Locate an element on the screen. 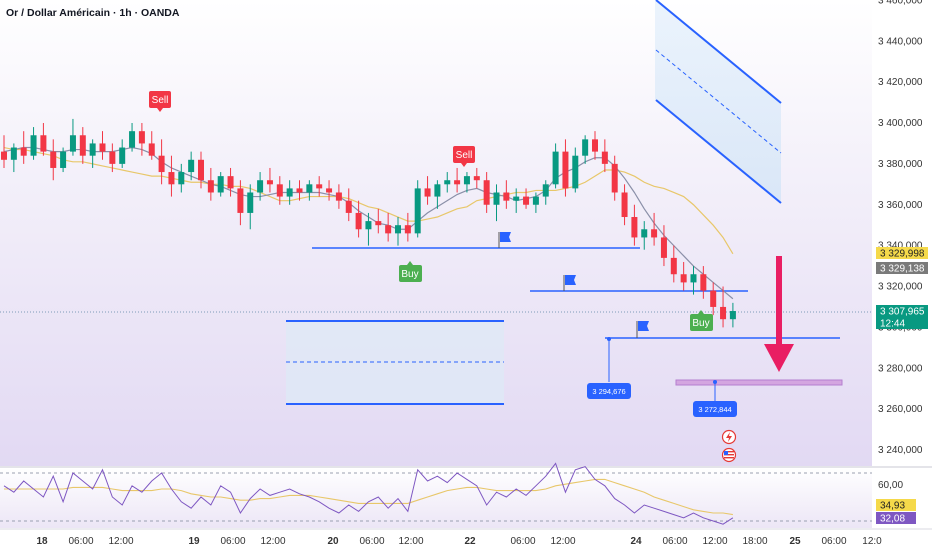  us-flag-icon is located at coordinates (729, 455).